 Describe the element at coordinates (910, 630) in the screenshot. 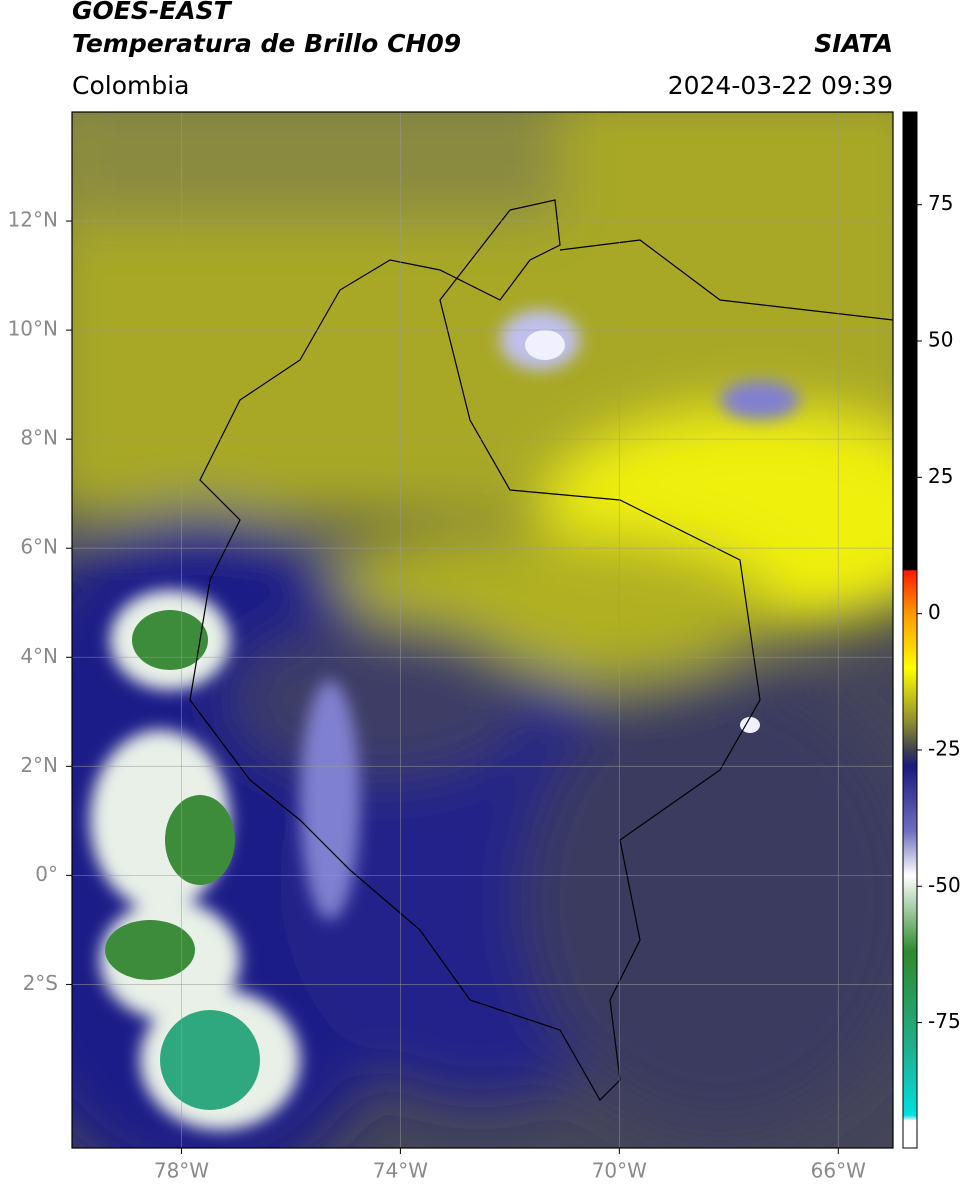

I see `colorbar` at that location.